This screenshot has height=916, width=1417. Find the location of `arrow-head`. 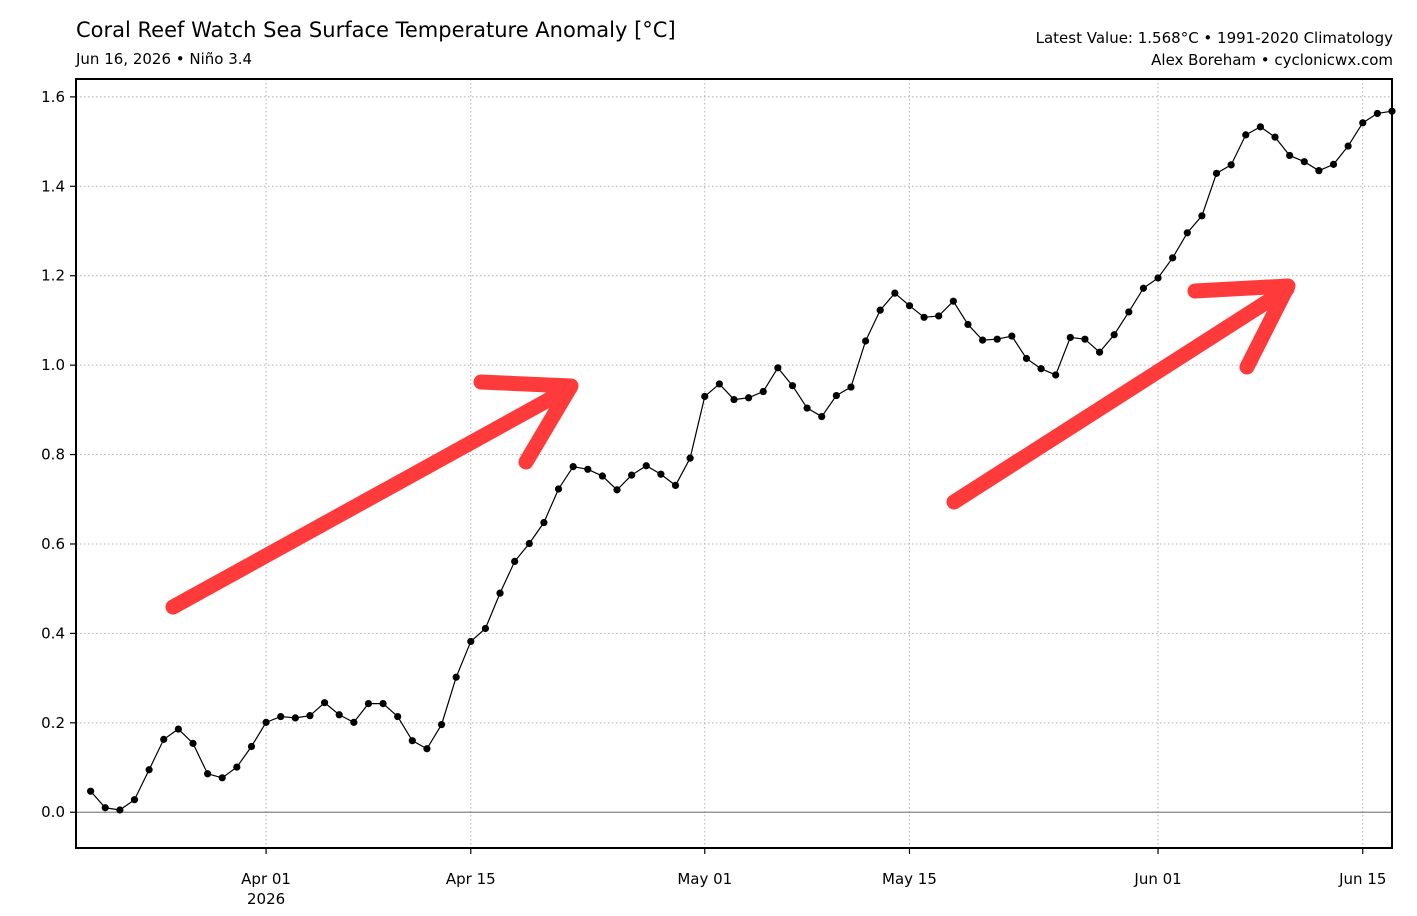

arrow-head is located at coordinates (1241, 326).